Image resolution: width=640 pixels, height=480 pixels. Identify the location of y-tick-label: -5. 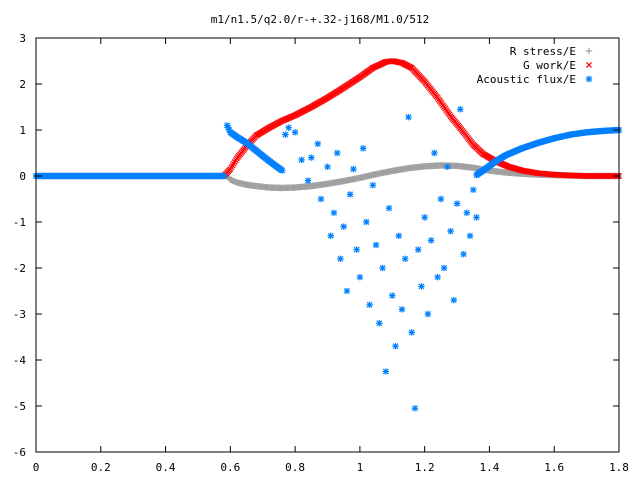
(19, 406).